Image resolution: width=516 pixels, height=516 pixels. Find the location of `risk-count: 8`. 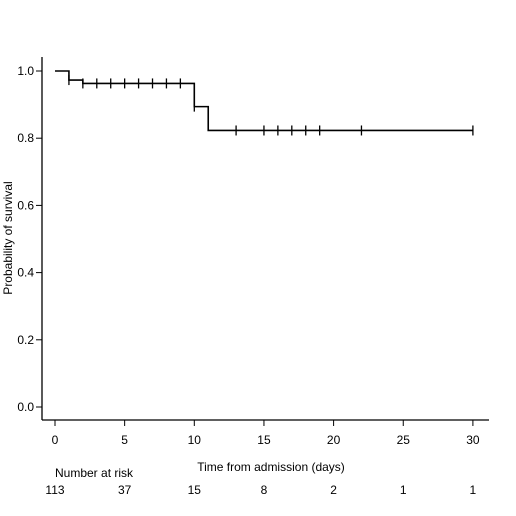

risk-count: 8 is located at coordinates (264, 490).